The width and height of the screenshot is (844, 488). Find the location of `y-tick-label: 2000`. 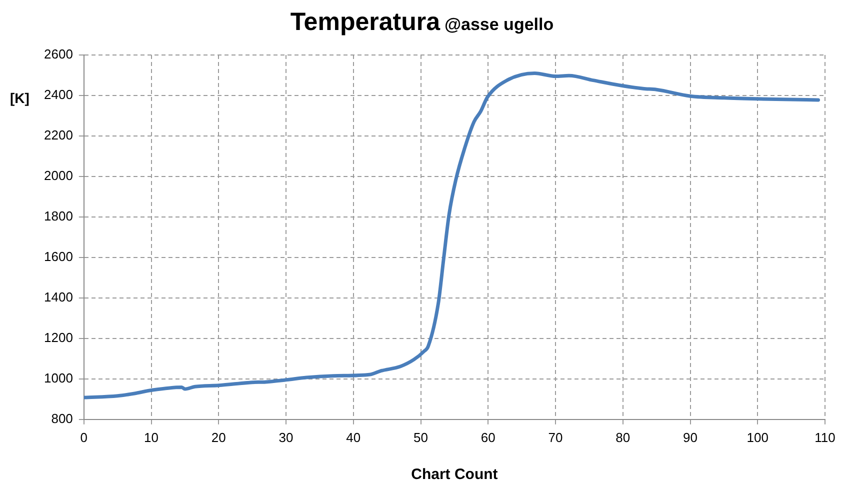

y-tick-label: 2000 is located at coordinates (58, 176).